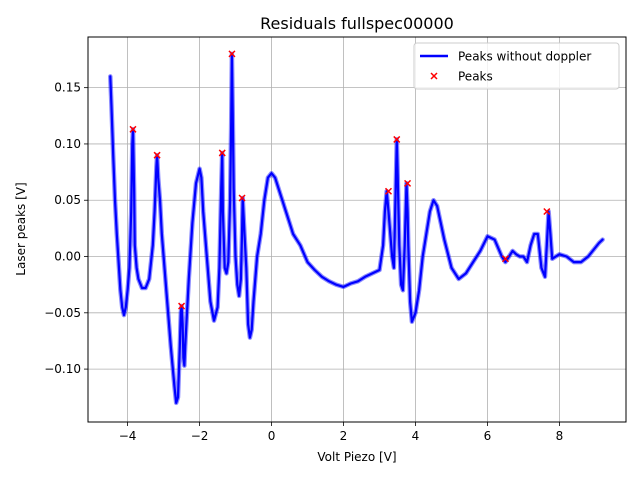 The height and width of the screenshot is (480, 640). What do you see at coordinates (62, 313) in the screenshot?
I see `y-tick-label: −0.05` at bounding box center [62, 313].